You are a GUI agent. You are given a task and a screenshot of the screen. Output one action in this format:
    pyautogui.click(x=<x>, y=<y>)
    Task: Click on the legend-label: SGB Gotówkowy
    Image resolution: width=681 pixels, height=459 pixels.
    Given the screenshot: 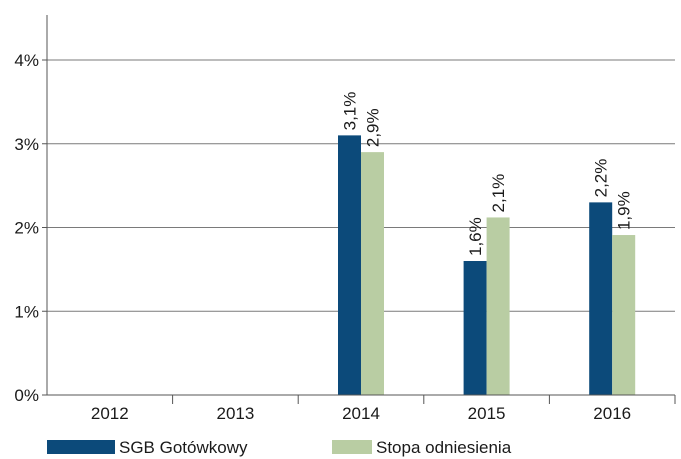 What is the action you would take?
    pyautogui.click(x=183, y=447)
    